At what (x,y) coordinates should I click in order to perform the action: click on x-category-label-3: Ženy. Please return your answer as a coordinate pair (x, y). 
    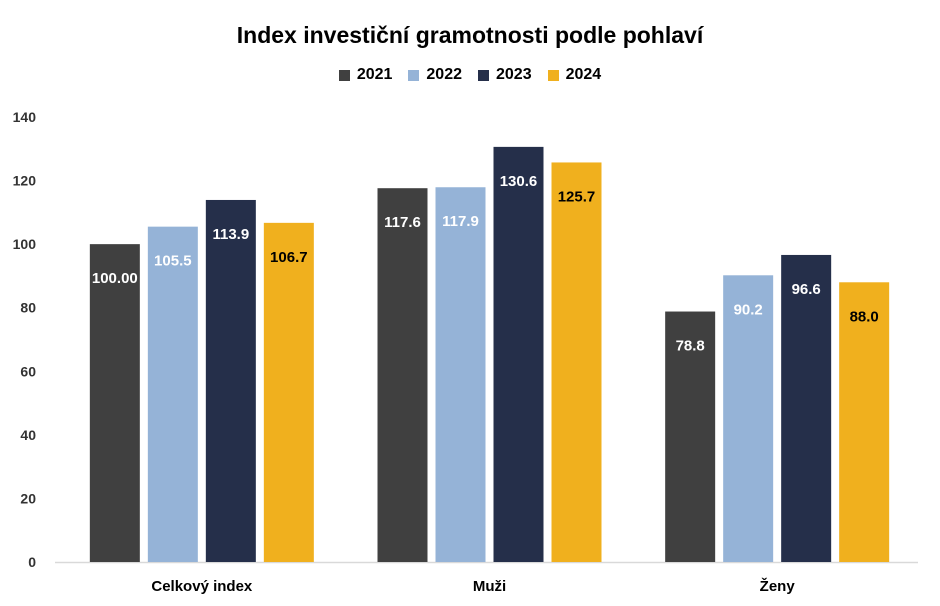
    Looking at the image, I should click on (778, 586).